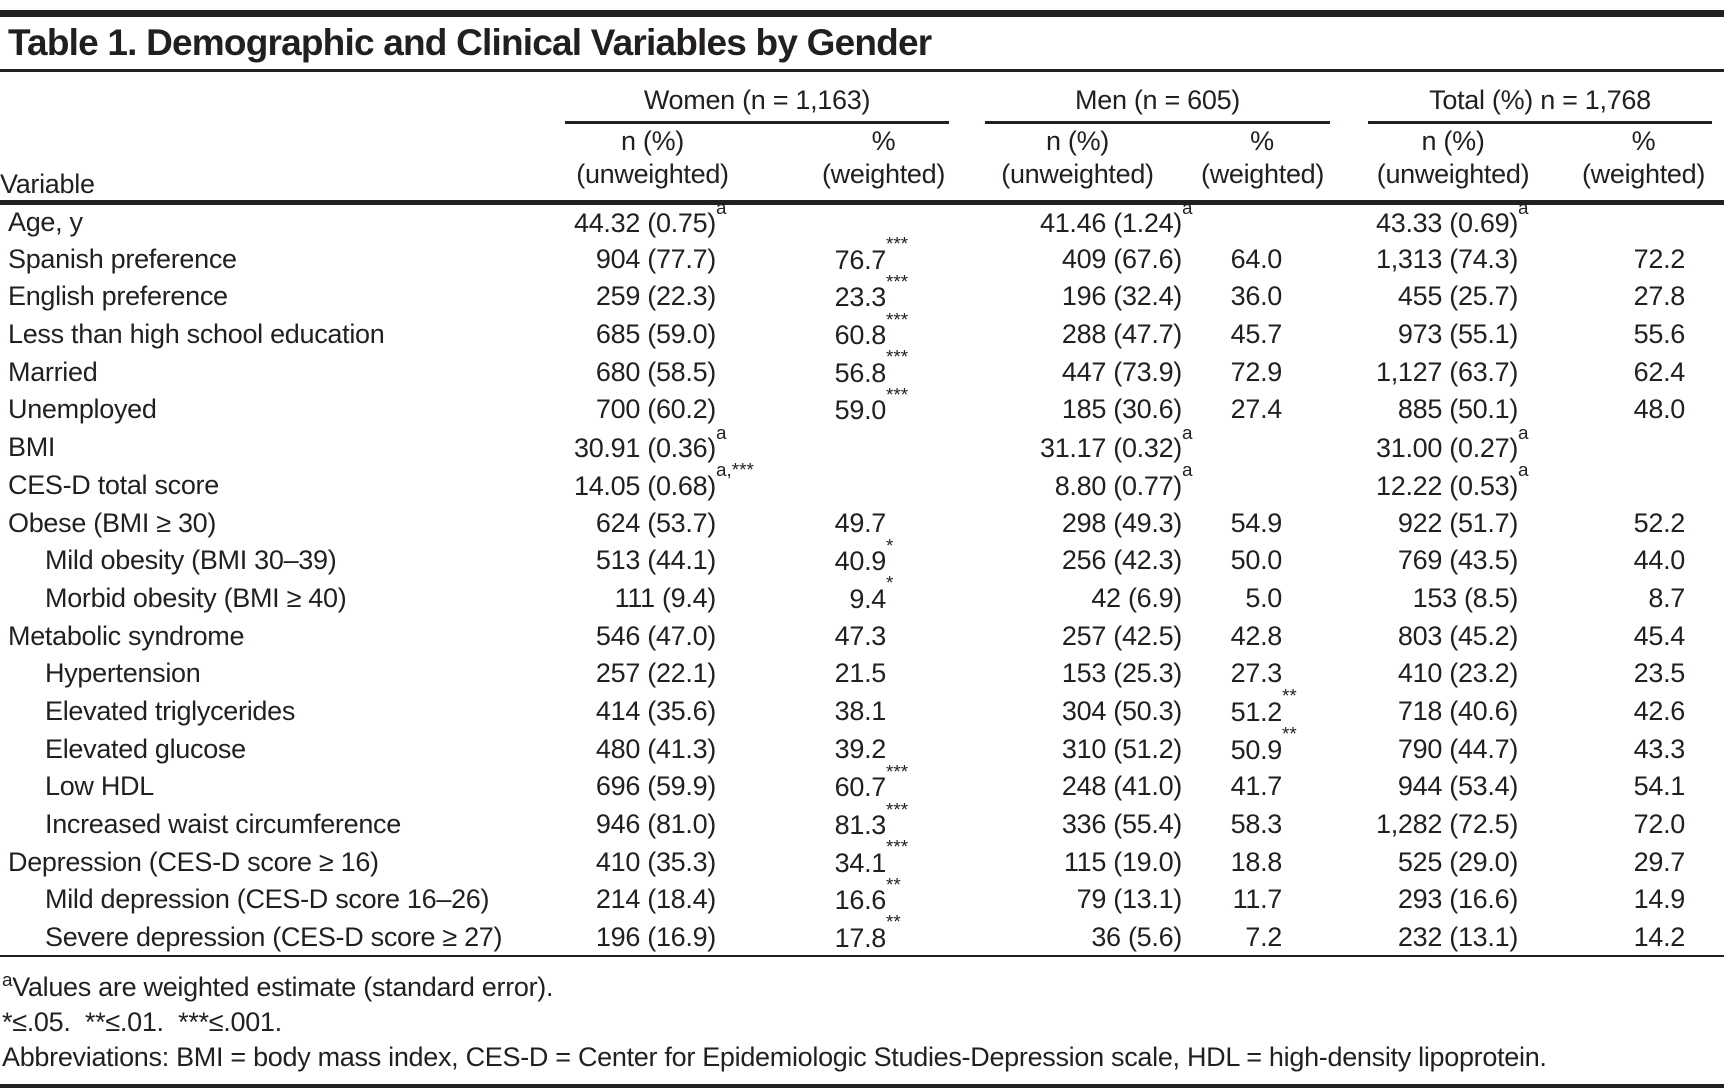 The width and height of the screenshot is (1724, 1091). I want to click on value-cell: 1,313 (74.3), so click(1447, 259).